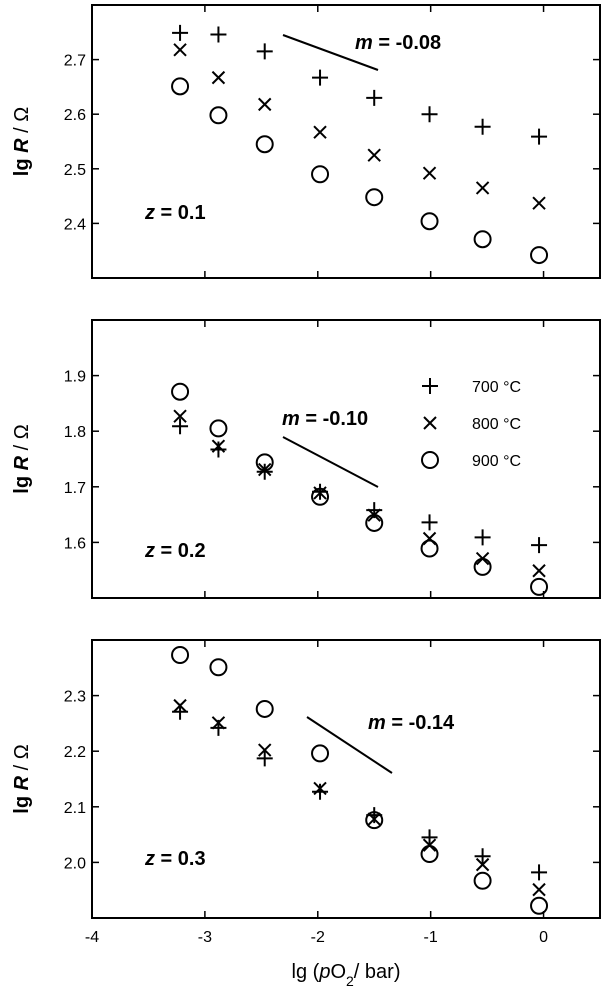 The image size is (608, 1000). What do you see at coordinates (338, 972) in the screenshot?
I see `x-axis-label-part: O` at bounding box center [338, 972].